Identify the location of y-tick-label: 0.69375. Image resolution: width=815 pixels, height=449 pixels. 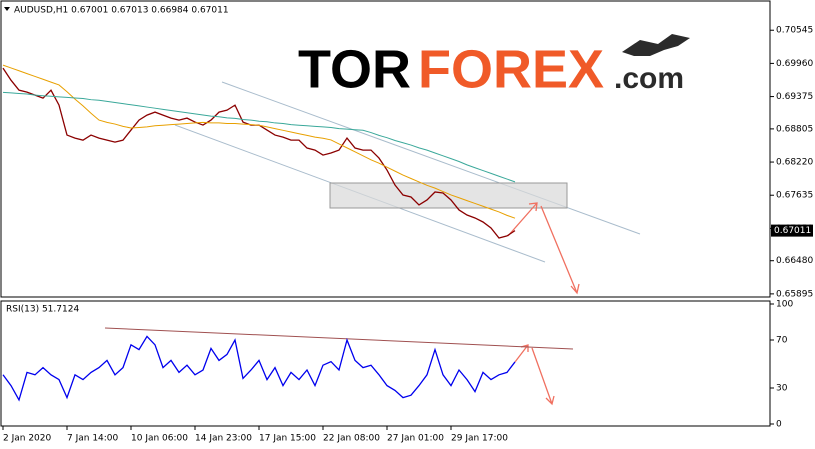
(794, 97).